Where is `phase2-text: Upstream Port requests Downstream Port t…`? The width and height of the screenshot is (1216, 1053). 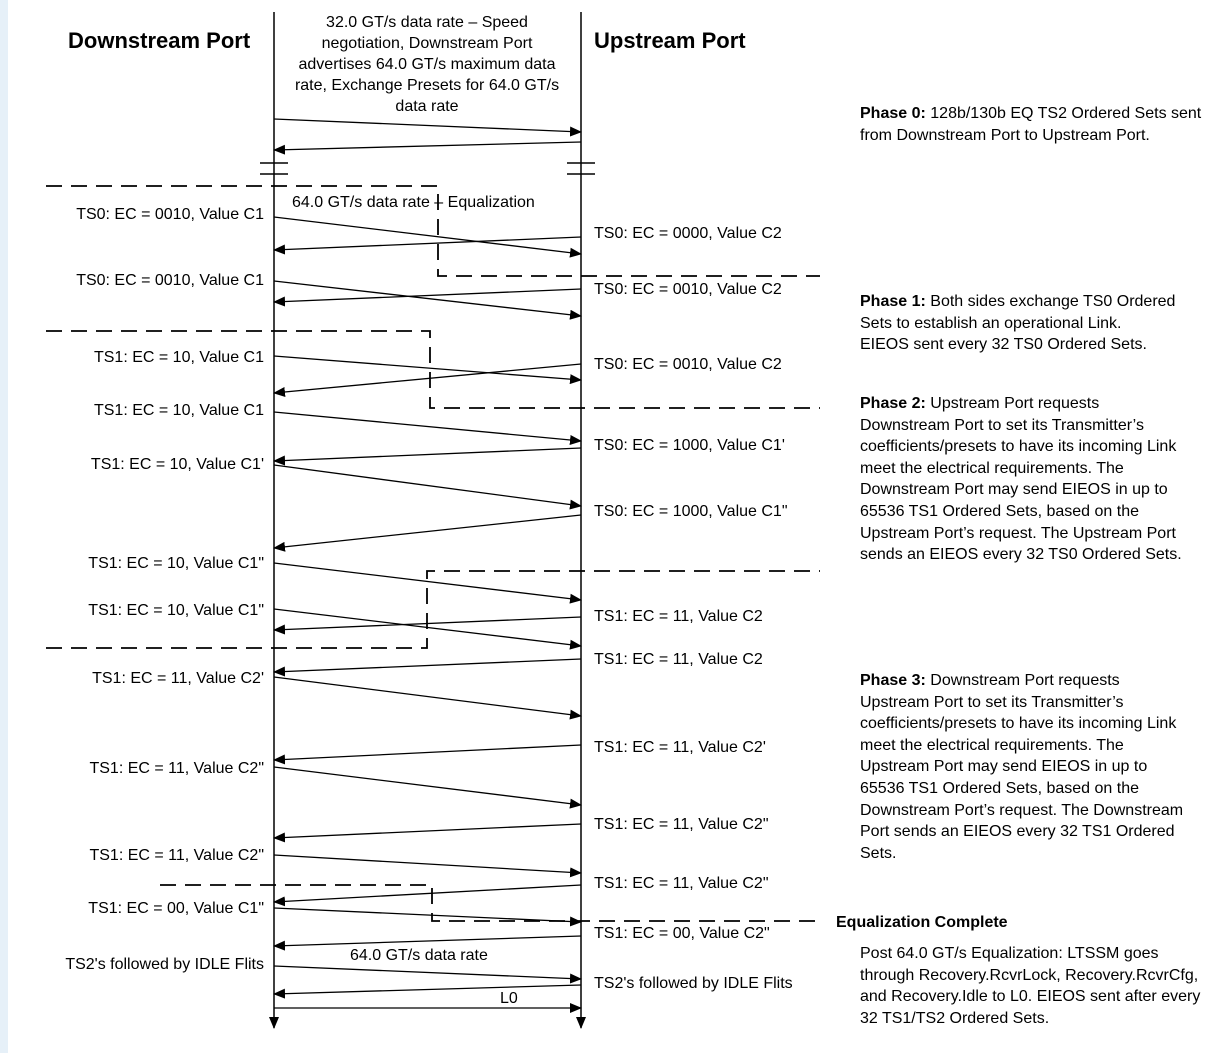 phase2-text: Upstream Port requests Downstream Port t… is located at coordinates (1021, 479).